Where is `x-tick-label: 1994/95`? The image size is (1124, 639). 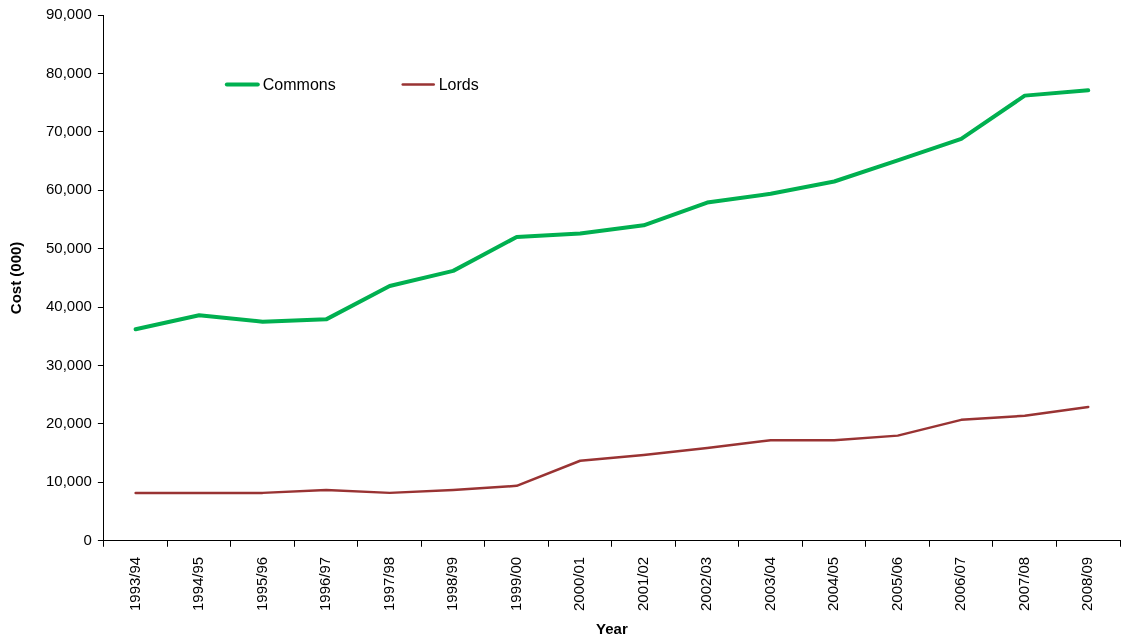 x-tick-label: 1994/95 is located at coordinates (198, 584).